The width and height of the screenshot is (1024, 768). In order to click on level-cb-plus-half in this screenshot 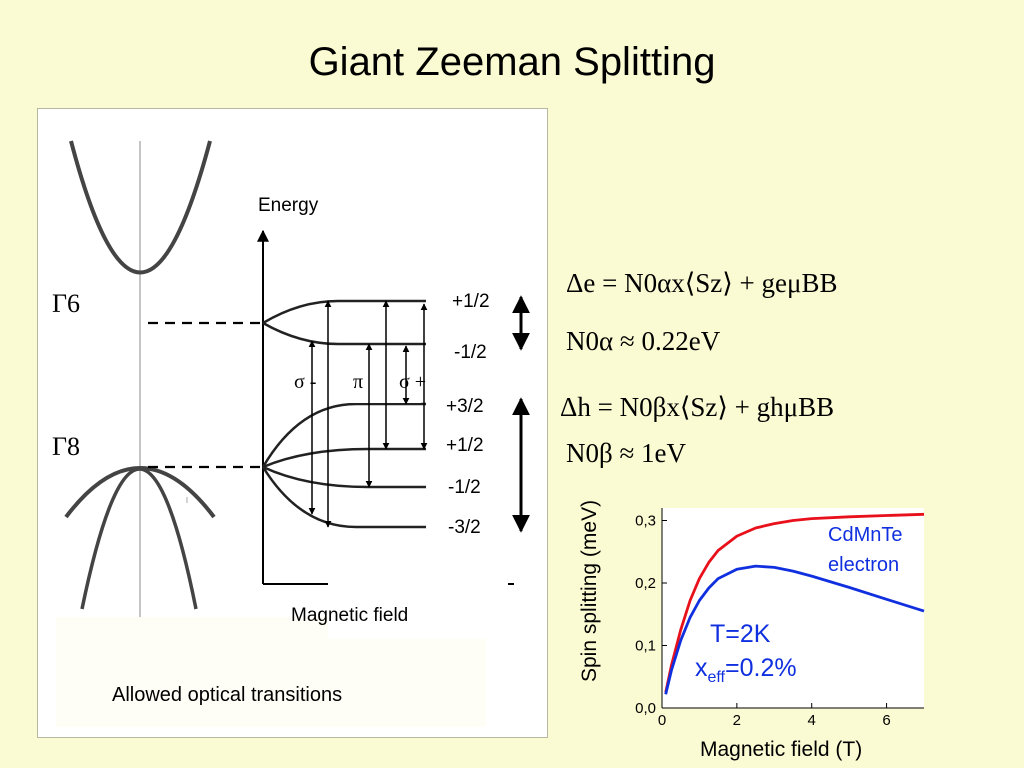, I will do `click(344, 312)`.